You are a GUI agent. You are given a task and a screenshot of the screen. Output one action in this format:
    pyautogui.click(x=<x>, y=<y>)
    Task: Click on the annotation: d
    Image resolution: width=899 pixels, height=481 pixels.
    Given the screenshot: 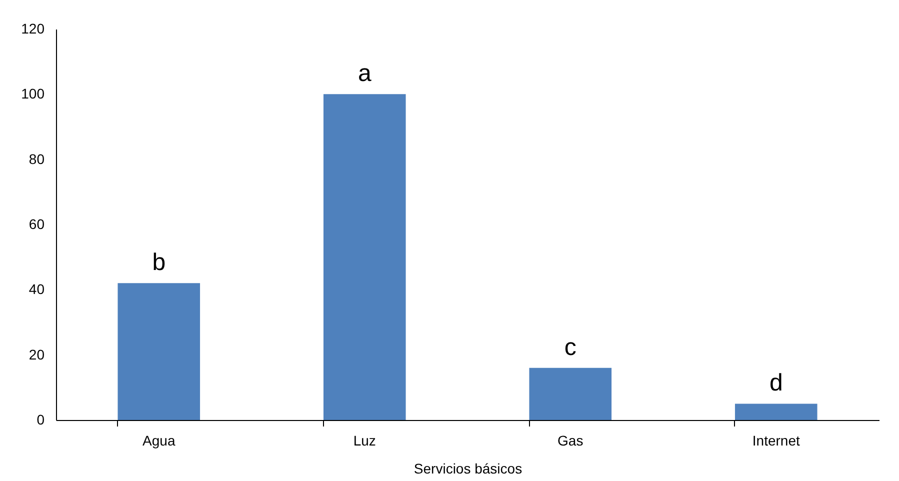 What is the action you would take?
    pyautogui.click(x=776, y=383)
    